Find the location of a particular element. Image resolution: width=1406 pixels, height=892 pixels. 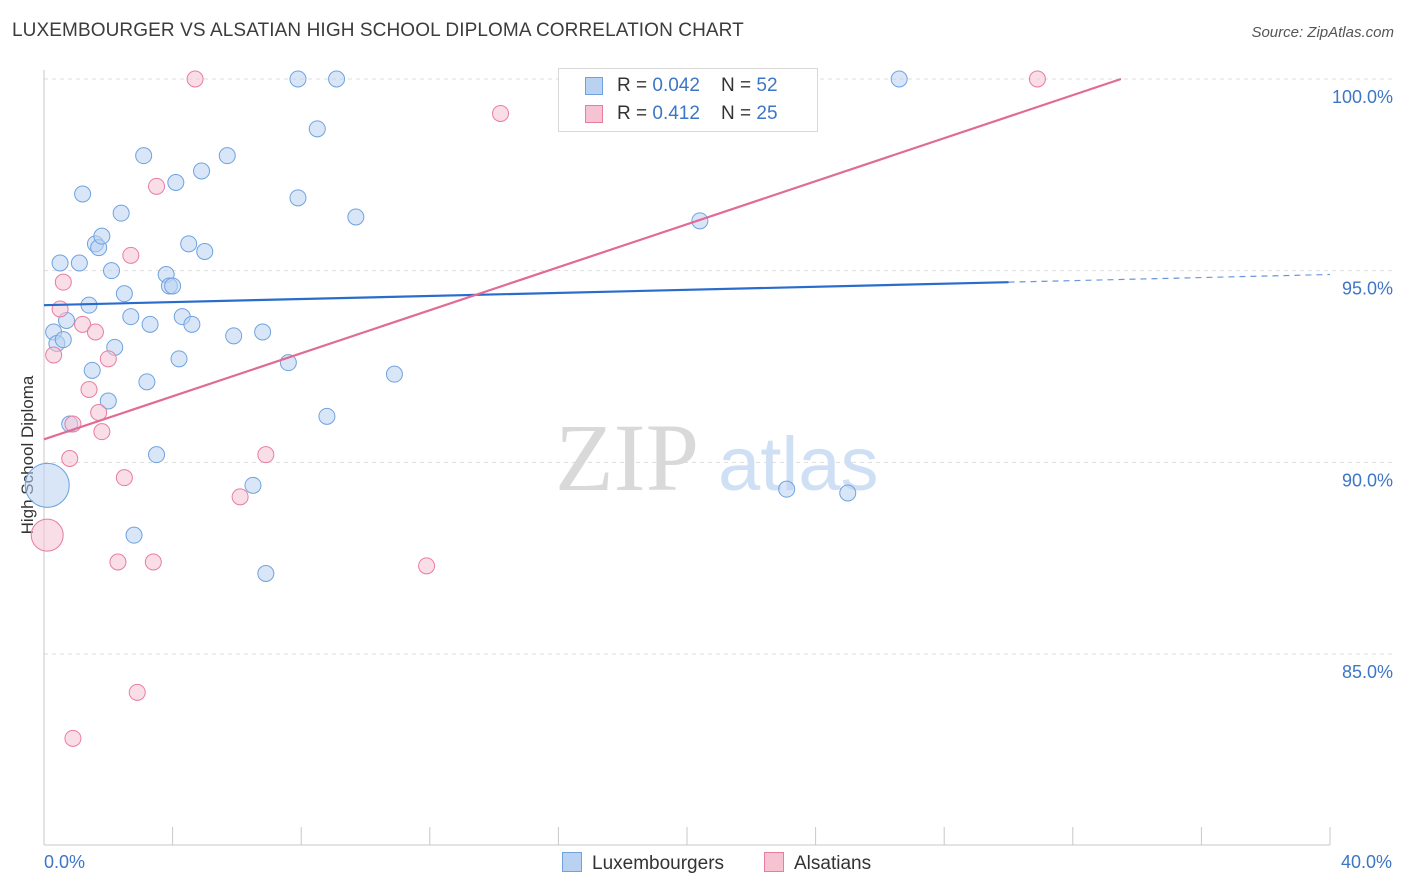

x-tick-max: 40.0% is located at coordinates (1366, 862).